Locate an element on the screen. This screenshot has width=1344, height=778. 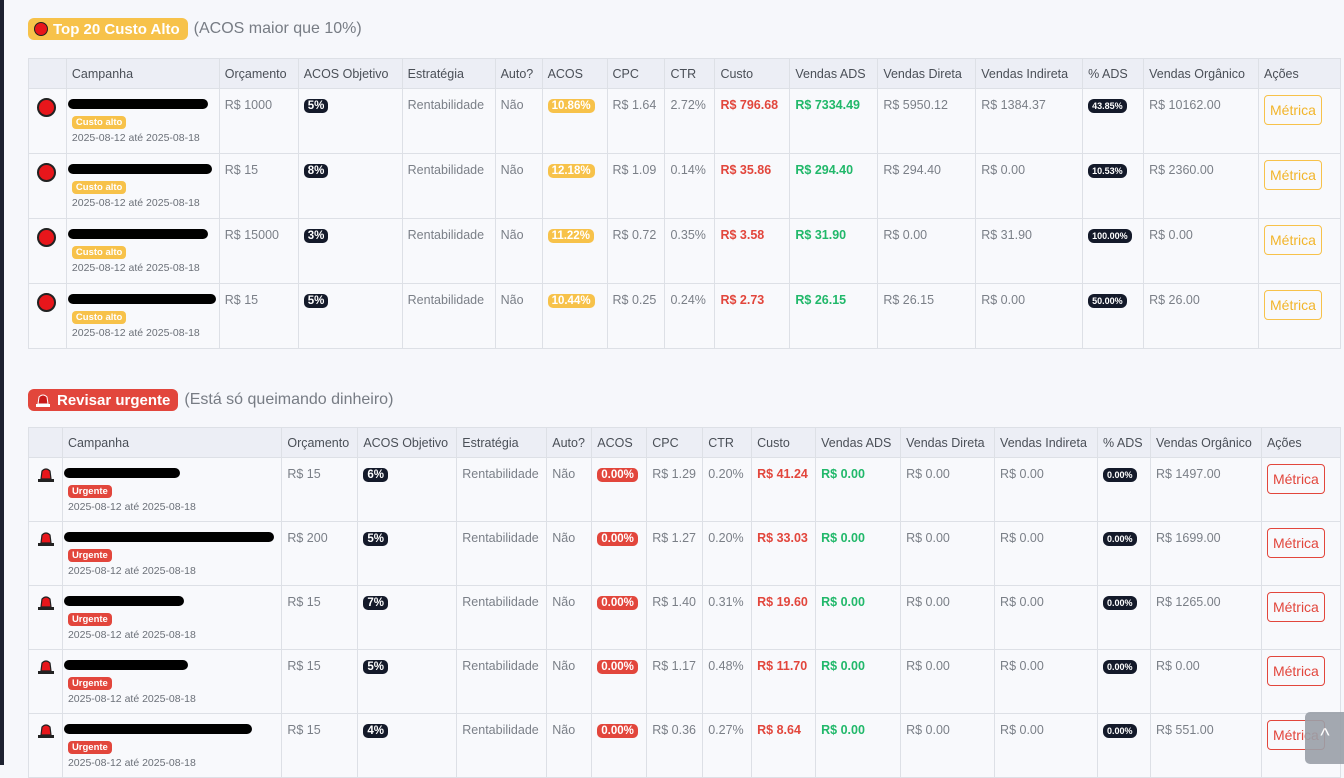
acos-badge: 10.44% is located at coordinates (571, 301).